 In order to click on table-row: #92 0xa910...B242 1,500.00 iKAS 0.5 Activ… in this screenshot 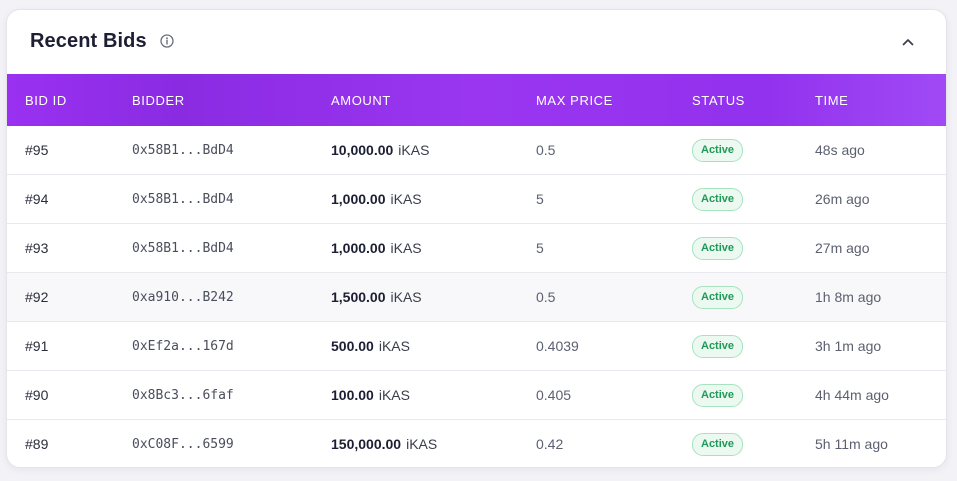, I will do `click(476, 297)`.